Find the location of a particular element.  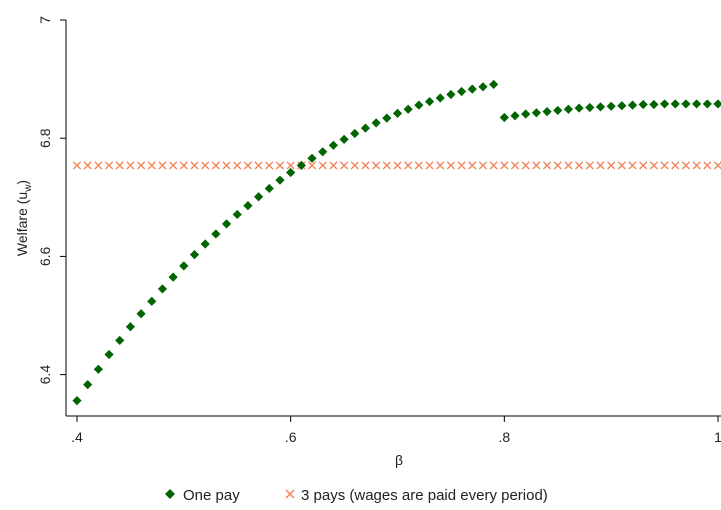

y-tick-label: 6.8 is located at coordinates (45, 138).